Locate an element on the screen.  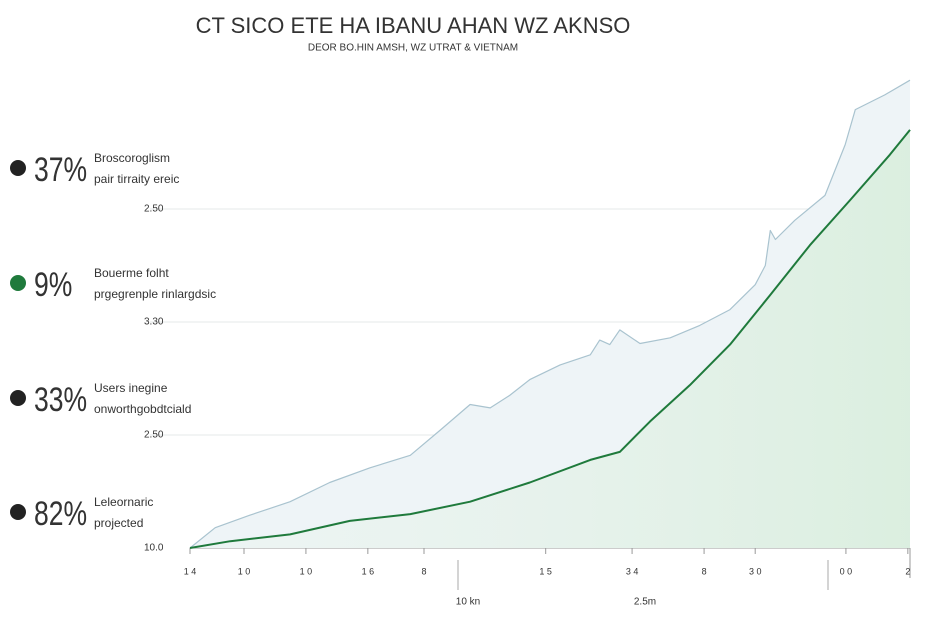
callout-line2: onworthgobdtciald is located at coordinates (142, 409).